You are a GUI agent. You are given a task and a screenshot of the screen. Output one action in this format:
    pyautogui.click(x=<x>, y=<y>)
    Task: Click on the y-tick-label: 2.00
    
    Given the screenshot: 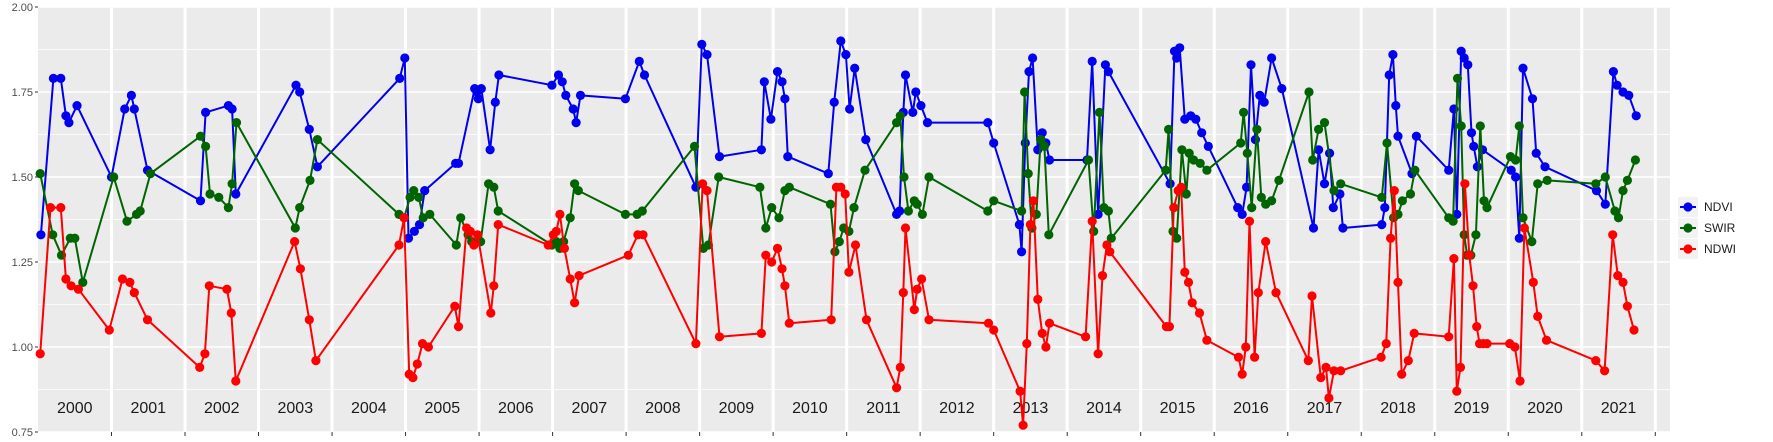 What is the action you would take?
    pyautogui.click(x=22, y=8)
    